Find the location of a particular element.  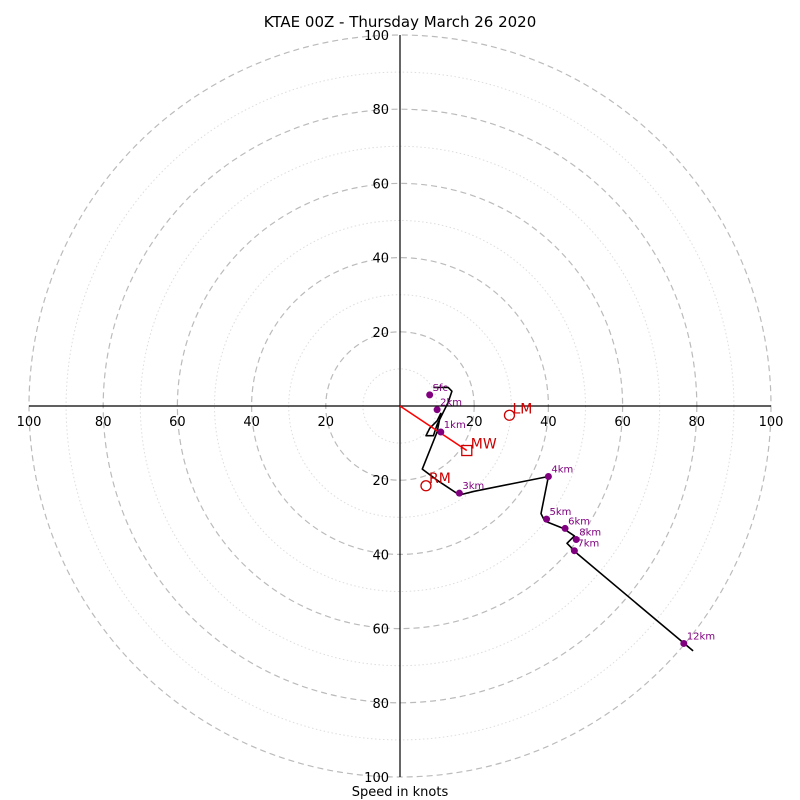

height-marker-1km is located at coordinates (441, 432).